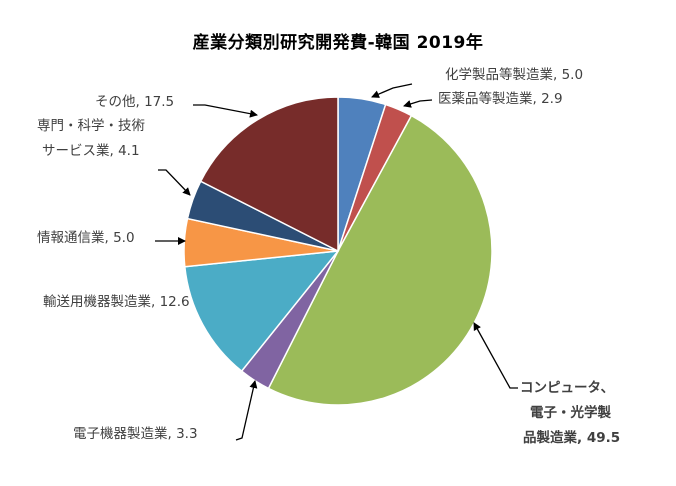  Describe the element at coordinates (225, 111) in the screenshot. I see `leader-other` at that location.